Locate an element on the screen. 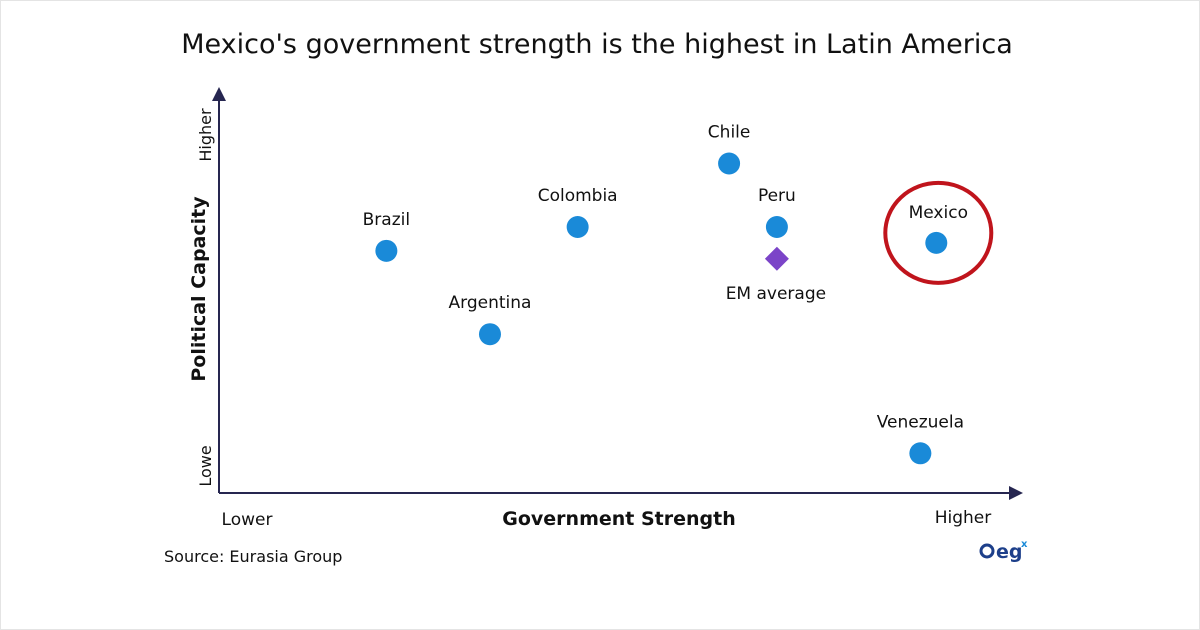  x-axis-low-label: Lower is located at coordinates (247, 520).